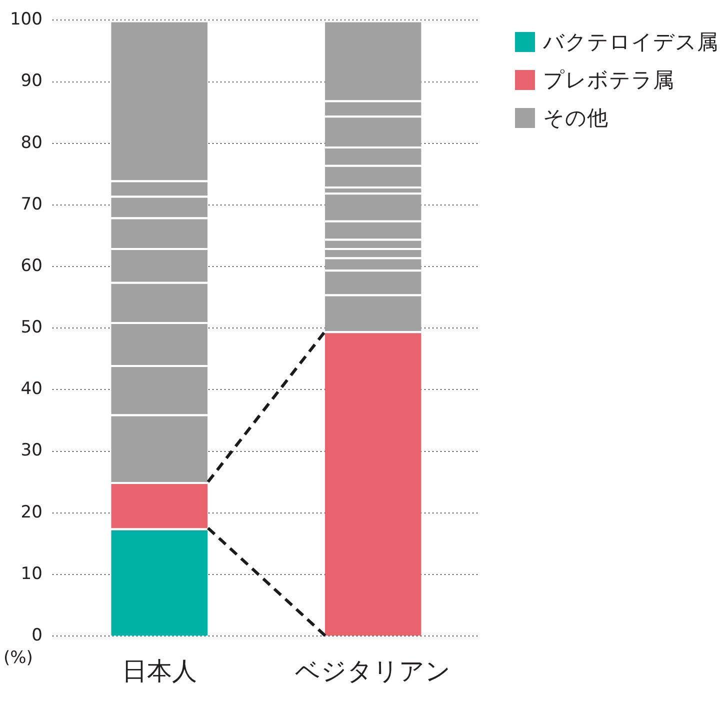 The height and width of the screenshot is (720, 720). Describe the element at coordinates (31, 389) in the screenshot. I see `y-tick-label: 40` at that location.